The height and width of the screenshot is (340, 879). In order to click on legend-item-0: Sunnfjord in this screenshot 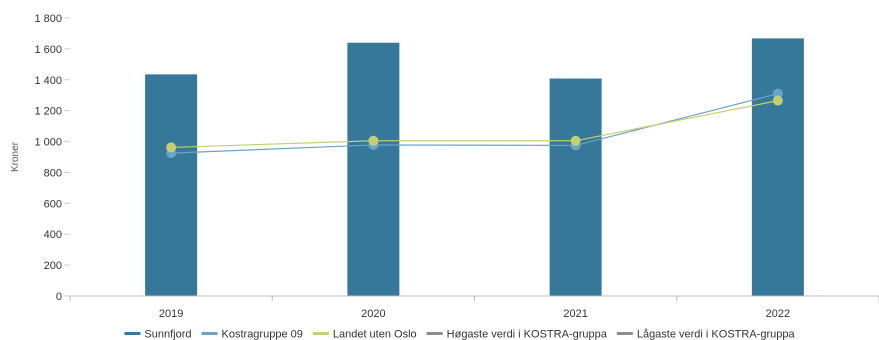, I will do `click(158, 334)`.